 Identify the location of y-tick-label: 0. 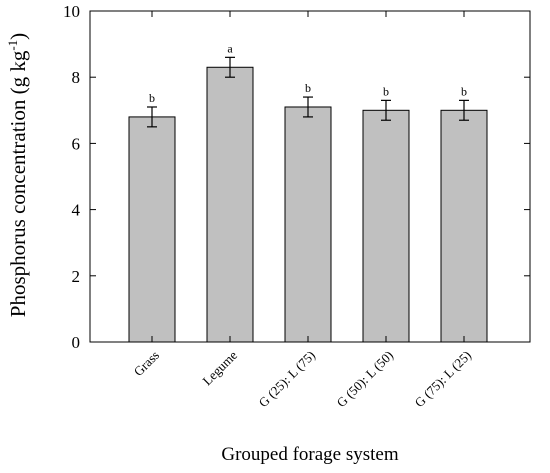
(76, 342).